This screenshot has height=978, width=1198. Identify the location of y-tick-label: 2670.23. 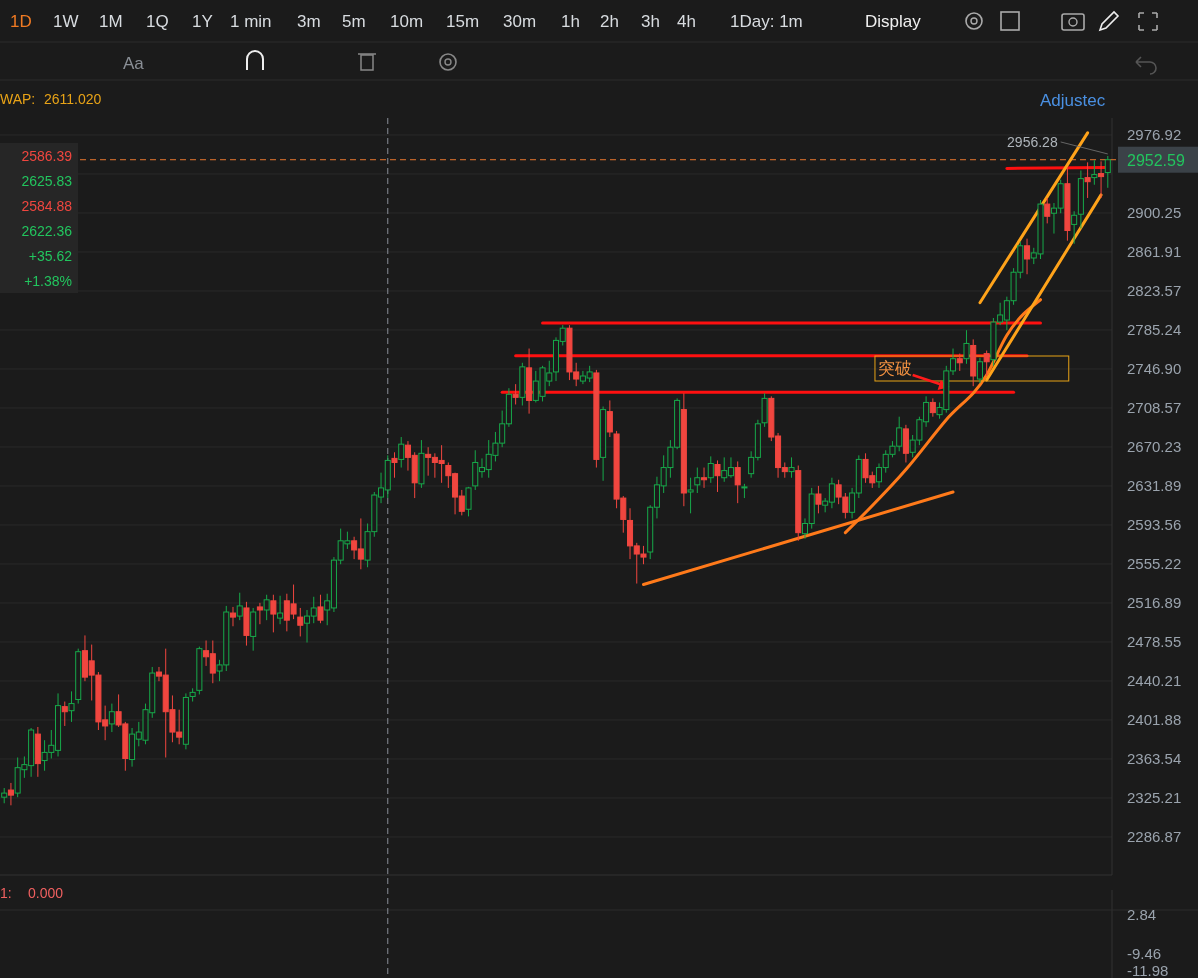
(1154, 446).